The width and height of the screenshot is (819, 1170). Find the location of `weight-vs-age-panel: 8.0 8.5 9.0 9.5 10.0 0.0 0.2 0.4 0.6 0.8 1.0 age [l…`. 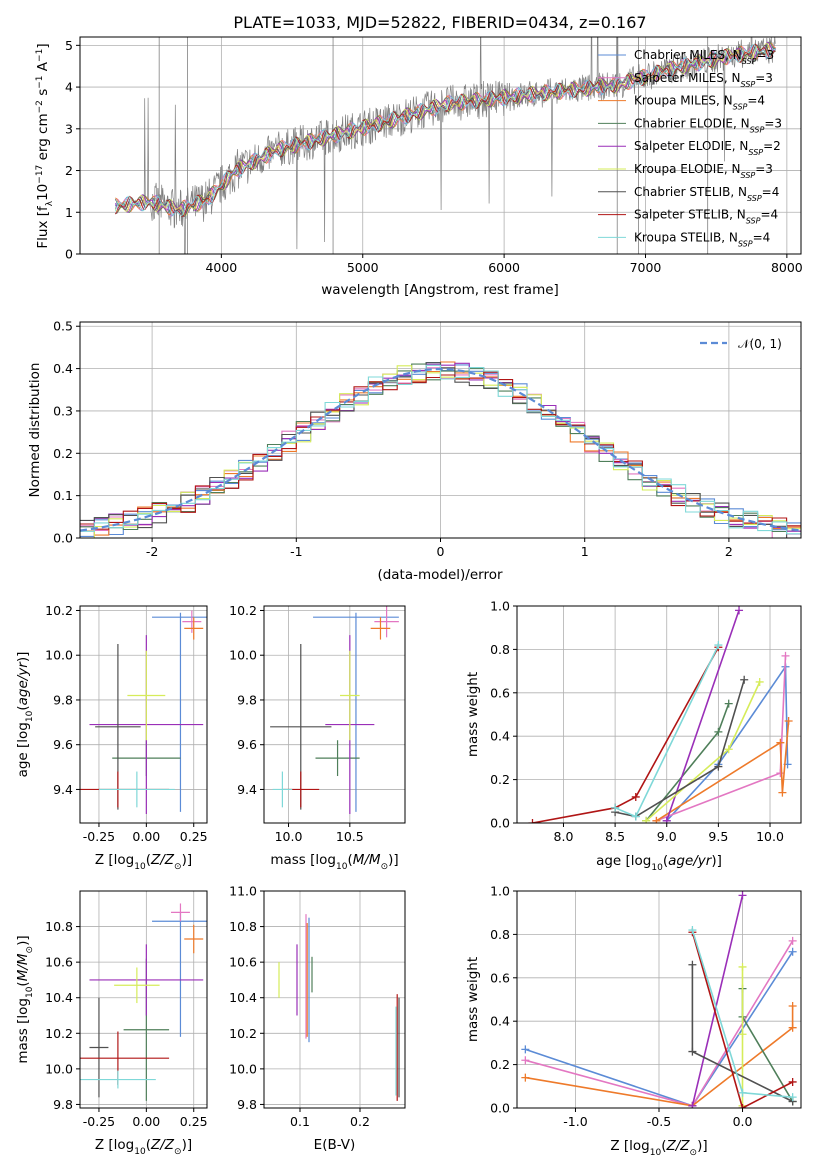

weight-vs-age-panel: 8.0 8.5 9.0 9.5 10.0 0.0 0.2 0.4 0.6 0.8 1.0 age [l… is located at coordinates (633, 736).